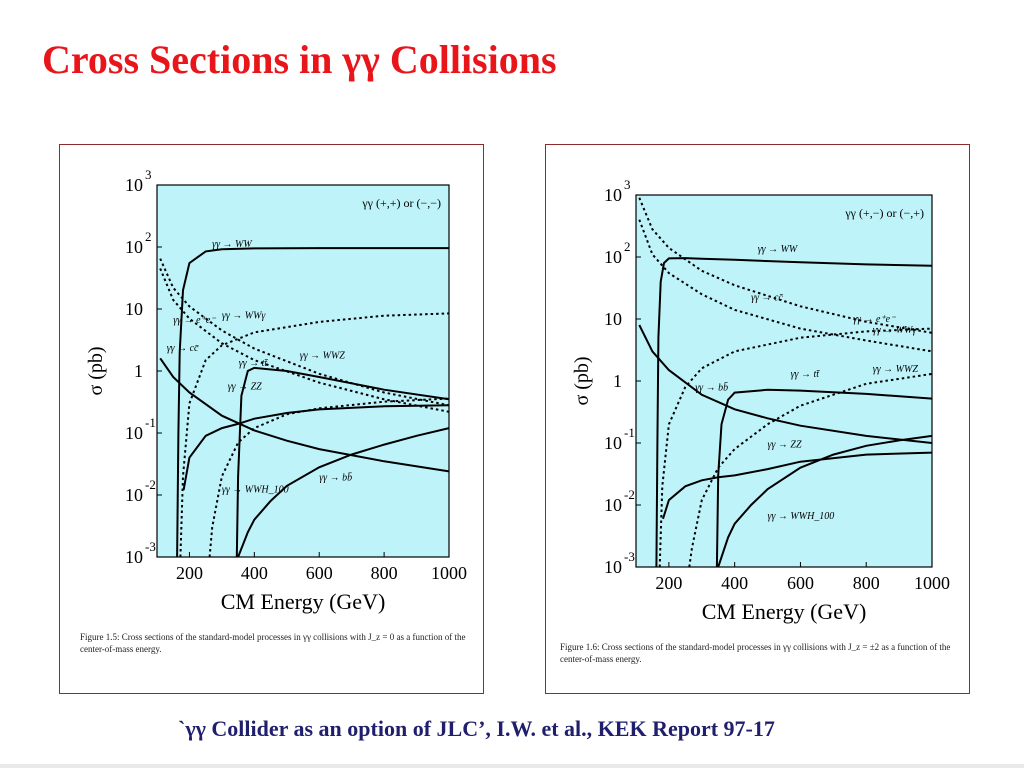  I want to click on slide-title: Cross Sections in γγ Collisions, so click(299, 59).